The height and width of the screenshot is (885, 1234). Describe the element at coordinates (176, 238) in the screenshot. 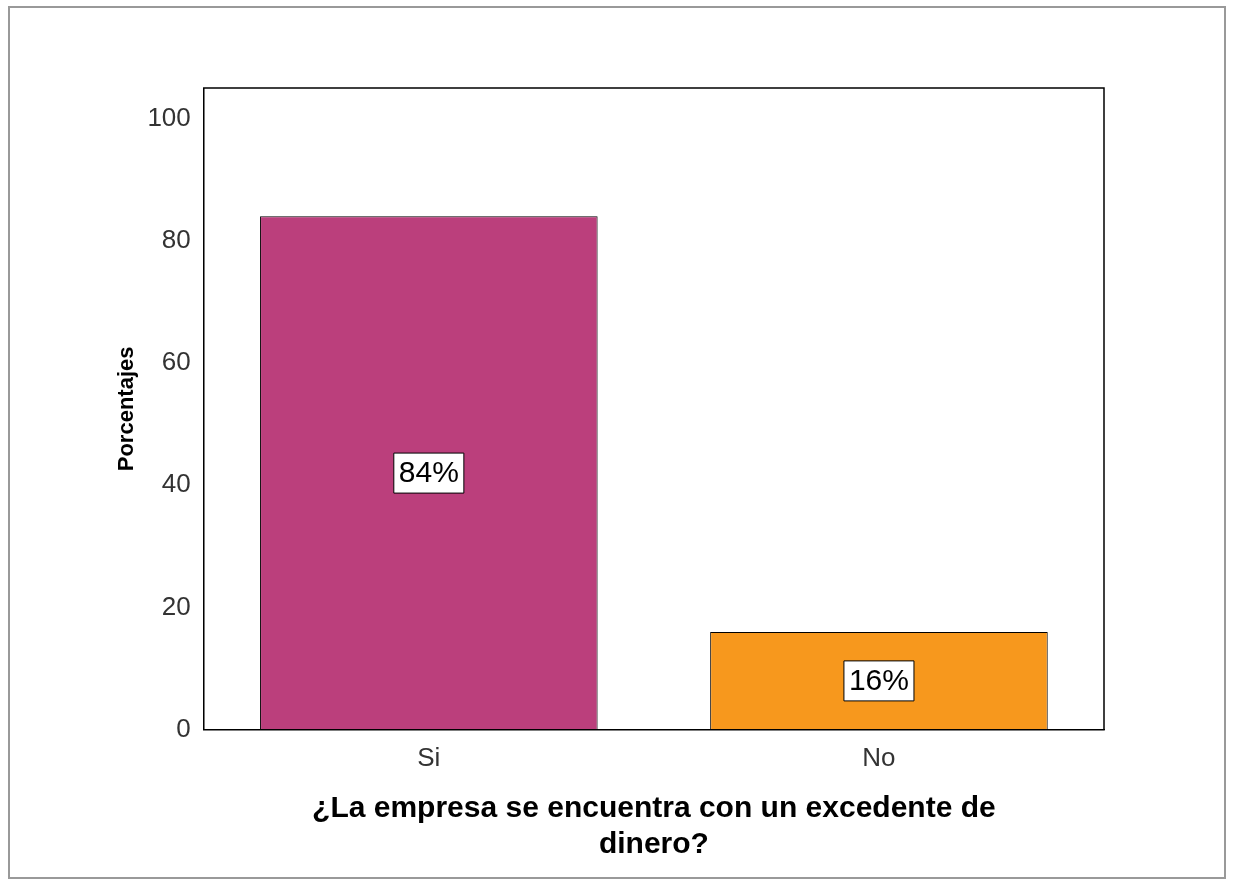

I see `y-tick-label: 80` at that location.